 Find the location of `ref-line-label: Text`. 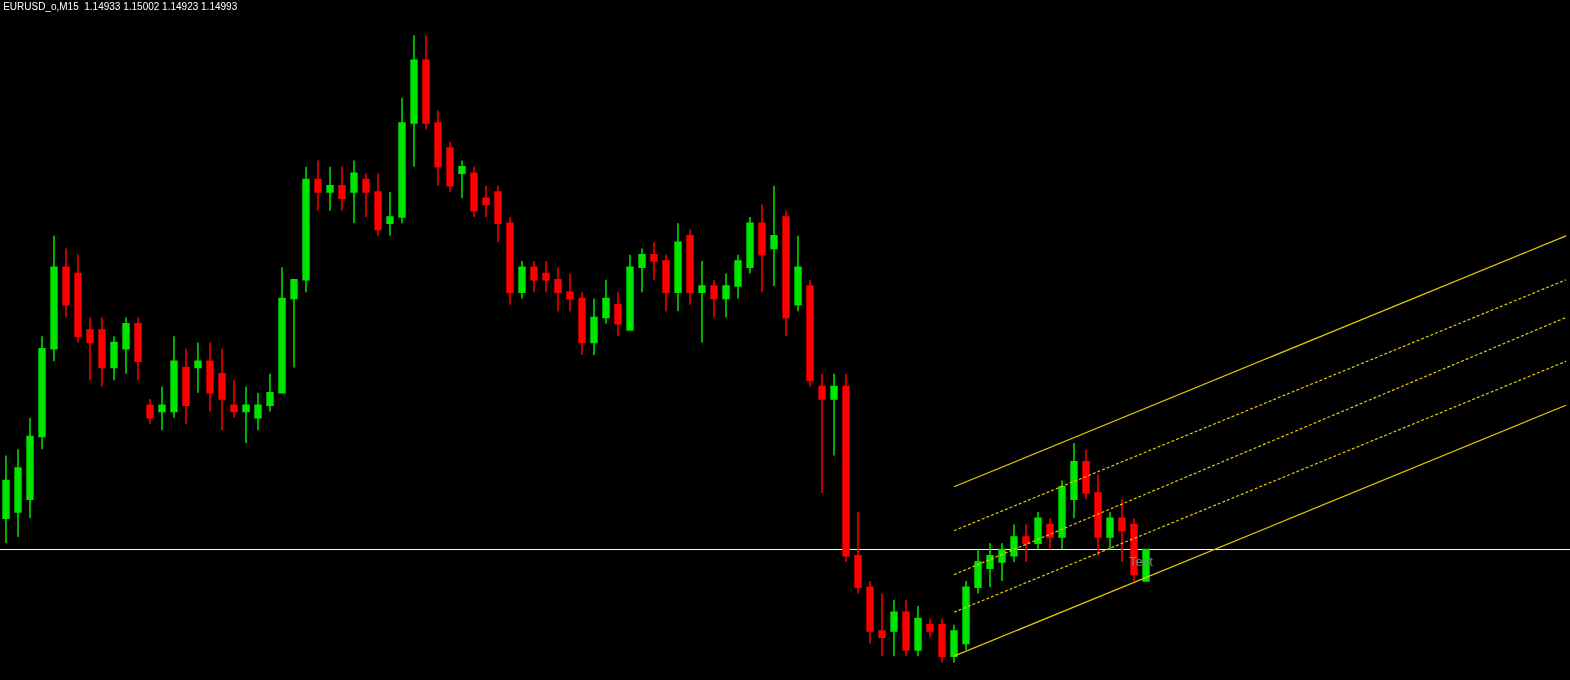

ref-line-label: Text is located at coordinates (1141, 561).